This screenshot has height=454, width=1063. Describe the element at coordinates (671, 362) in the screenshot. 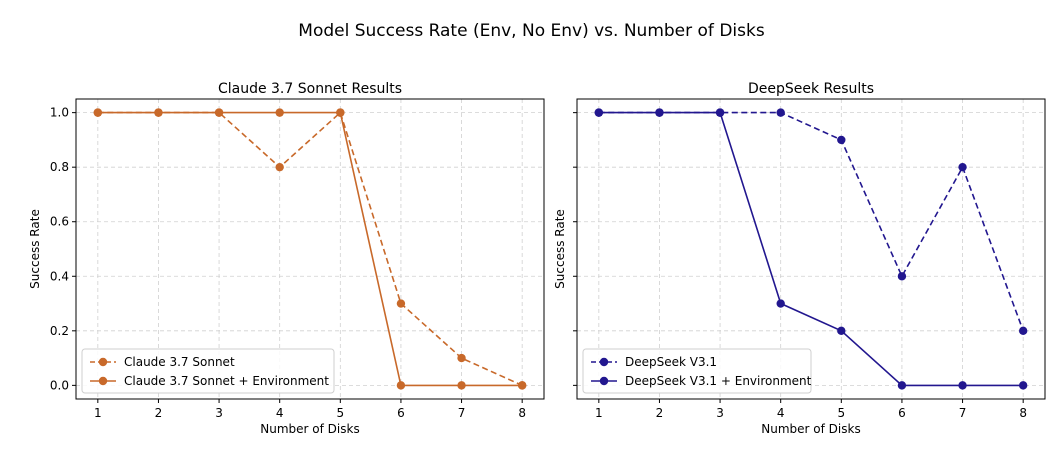

I see `legend-entry-label: DeepSeek V3.1` at that location.